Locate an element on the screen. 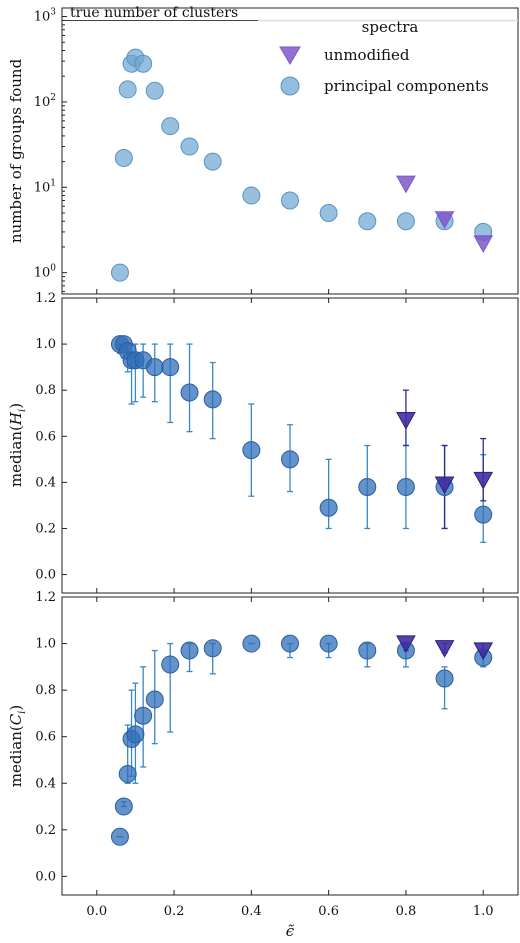 The height and width of the screenshot is (943, 520). x-tick-label: 0.8 is located at coordinates (406, 911).